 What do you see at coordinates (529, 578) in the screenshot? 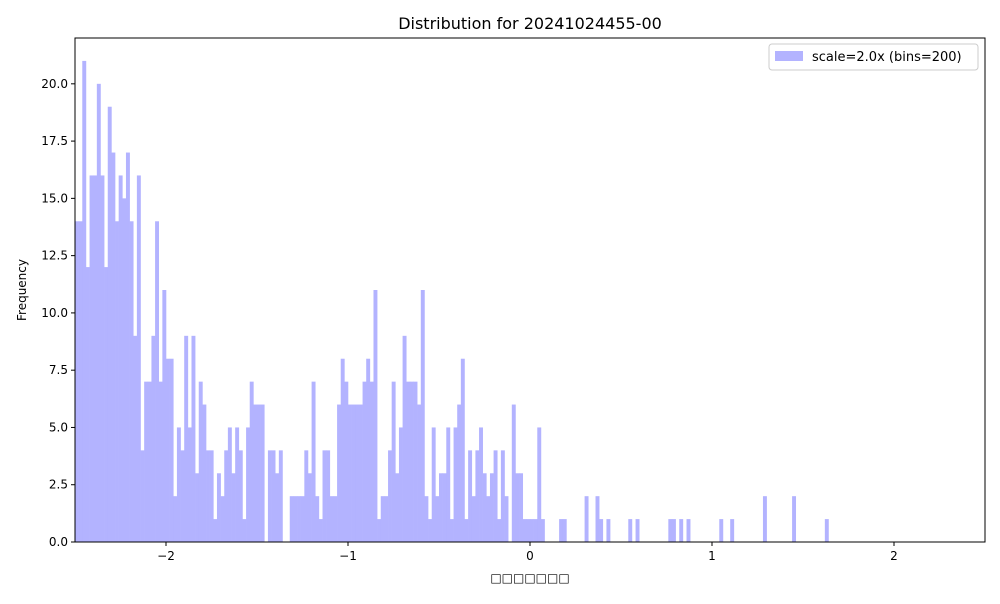
I see `x-axis-label: □□□□□□□` at bounding box center [529, 578].